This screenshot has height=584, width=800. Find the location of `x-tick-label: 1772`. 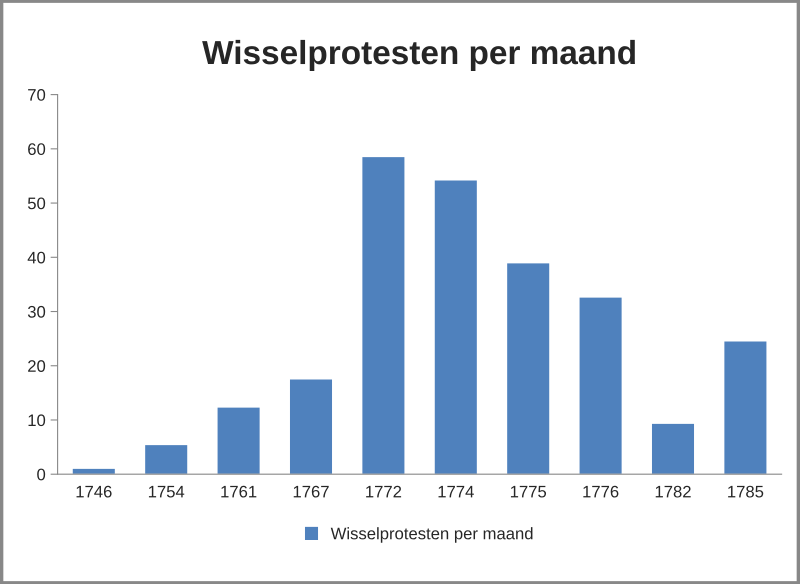

x-tick-label: 1772 is located at coordinates (384, 492).